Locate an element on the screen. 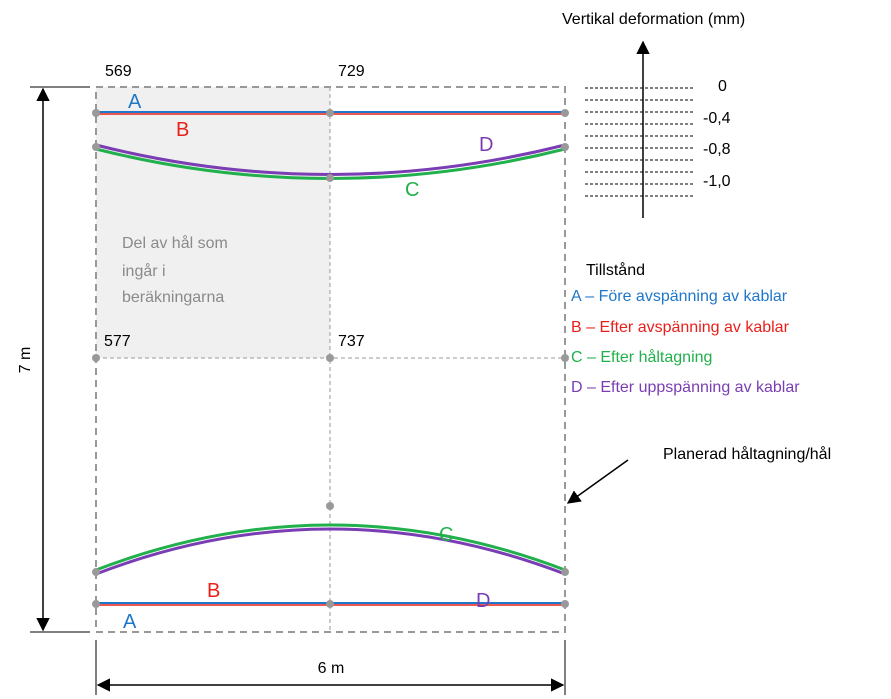 The height and width of the screenshot is (699, 891). hole-note-line-2: ingår i is located at coordinates (144, 271).